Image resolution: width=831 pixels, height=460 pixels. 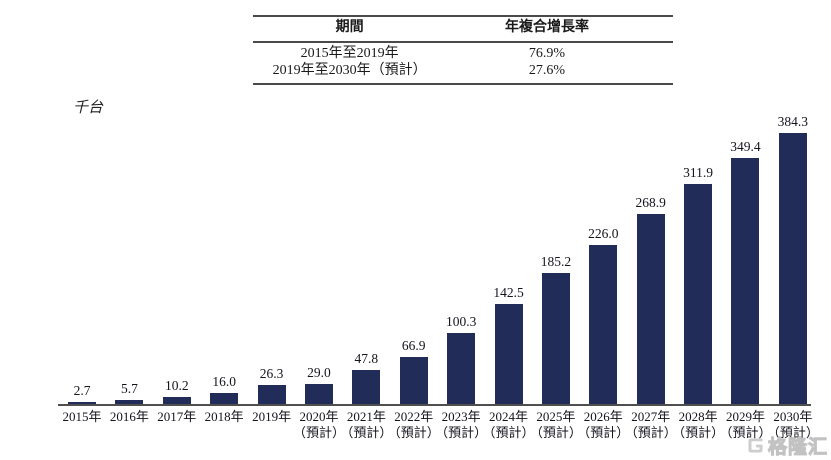 I want to click on cagr-table-header: 期間 年複合增長率, so click(x=463, y=30).